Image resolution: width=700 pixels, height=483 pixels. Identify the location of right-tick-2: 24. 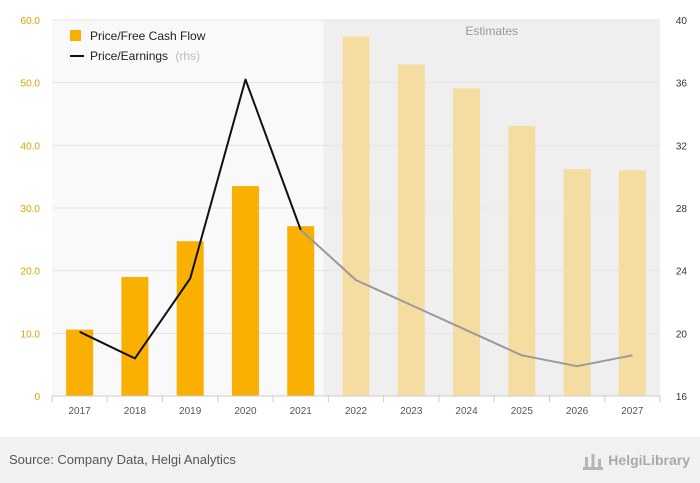
(682, 272).